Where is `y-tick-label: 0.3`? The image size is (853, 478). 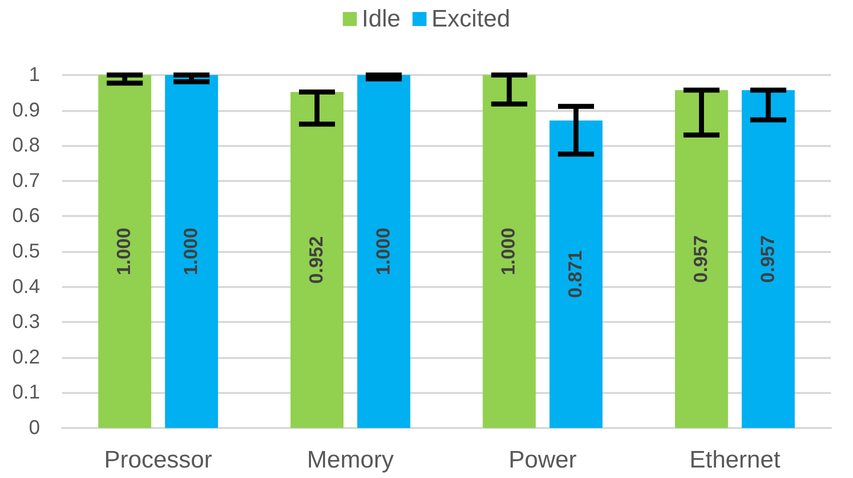 y-tick-label: 0.3 is located at coordinates (26, 322).